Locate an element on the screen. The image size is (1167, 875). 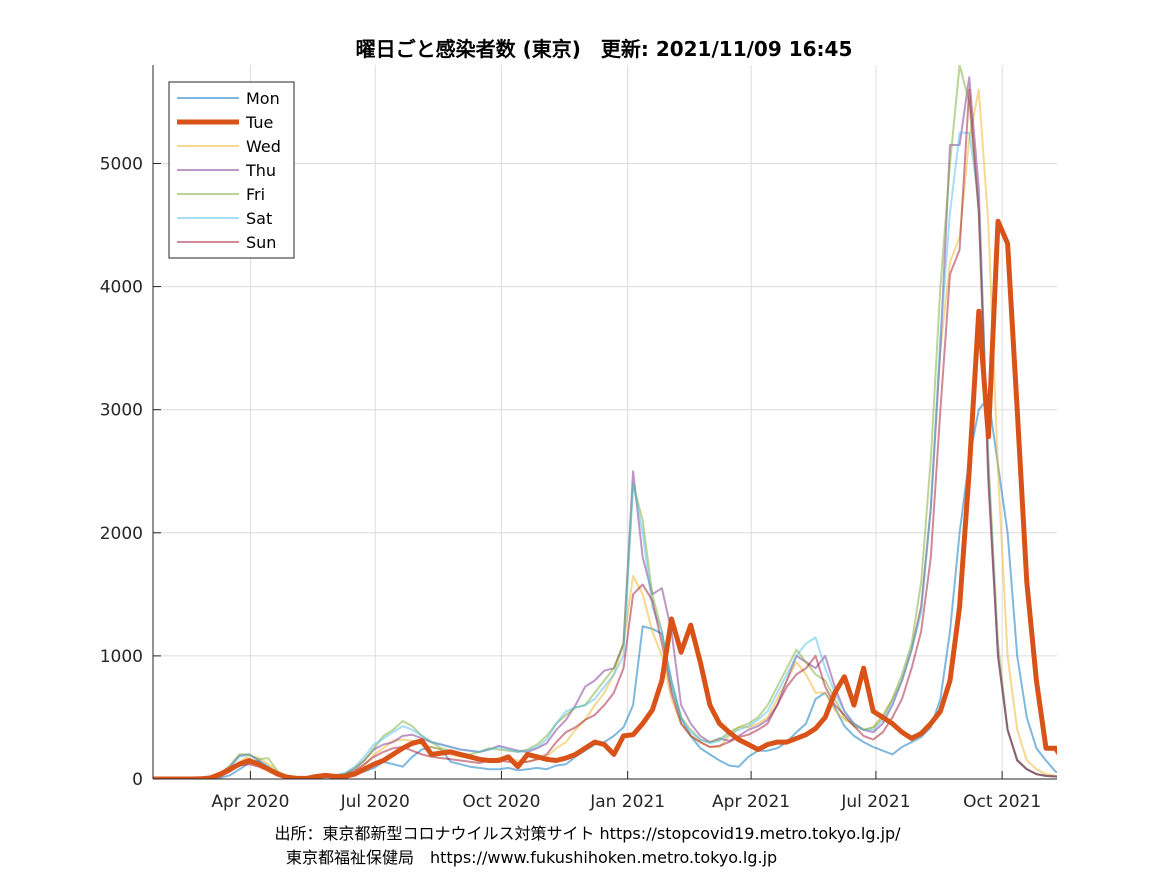
y-tick-label: 2000 is located at coordinates (121, 534).